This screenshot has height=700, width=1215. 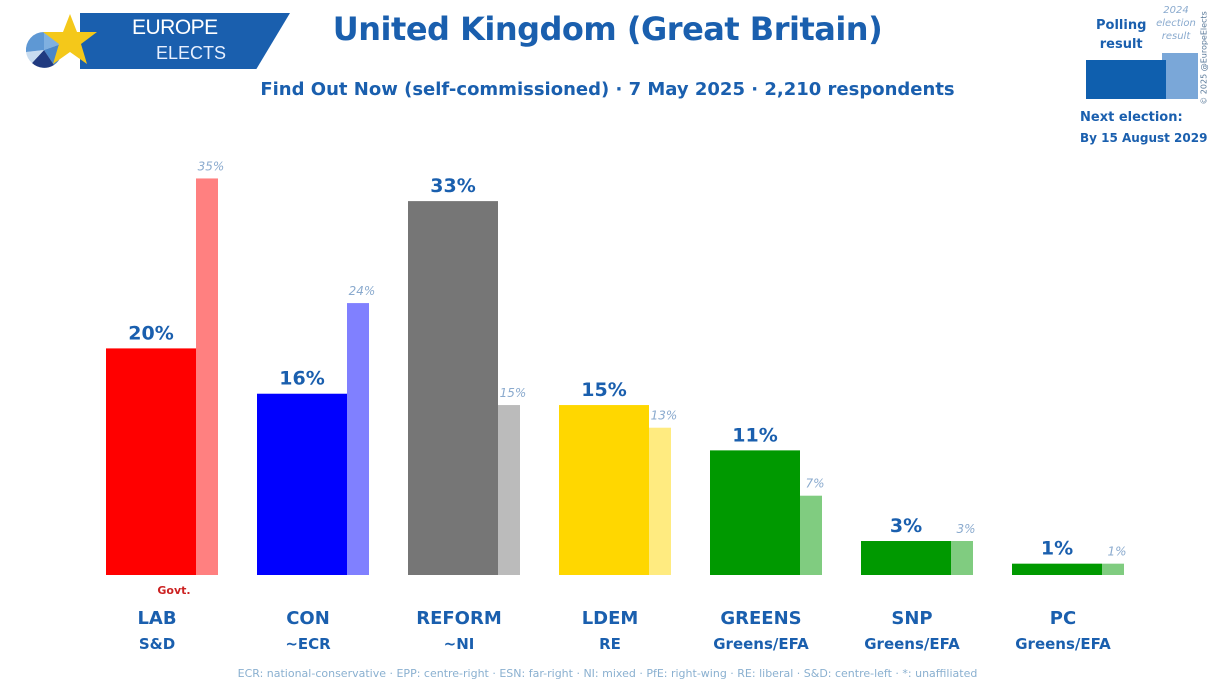 I want to click on category-label-con: CON, so click(x=308, y=618).